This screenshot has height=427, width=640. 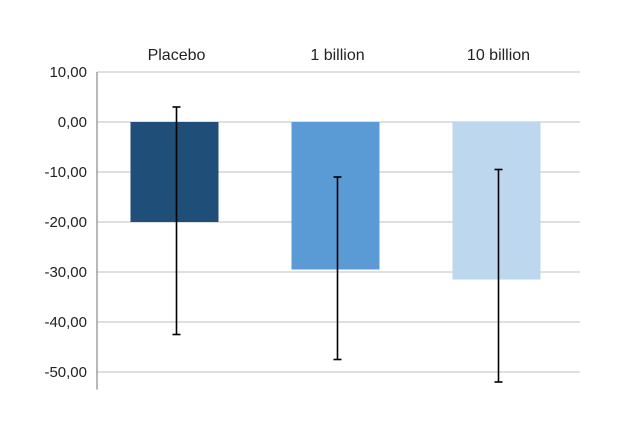 I want to click on category-label: 1 billion, so click(x=337, y=55).